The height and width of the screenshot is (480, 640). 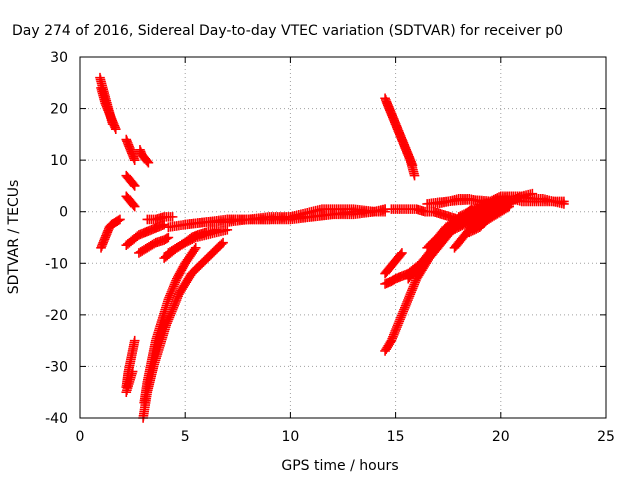 I want to click on y-tick-label: -10, so click(x=56, y=264).